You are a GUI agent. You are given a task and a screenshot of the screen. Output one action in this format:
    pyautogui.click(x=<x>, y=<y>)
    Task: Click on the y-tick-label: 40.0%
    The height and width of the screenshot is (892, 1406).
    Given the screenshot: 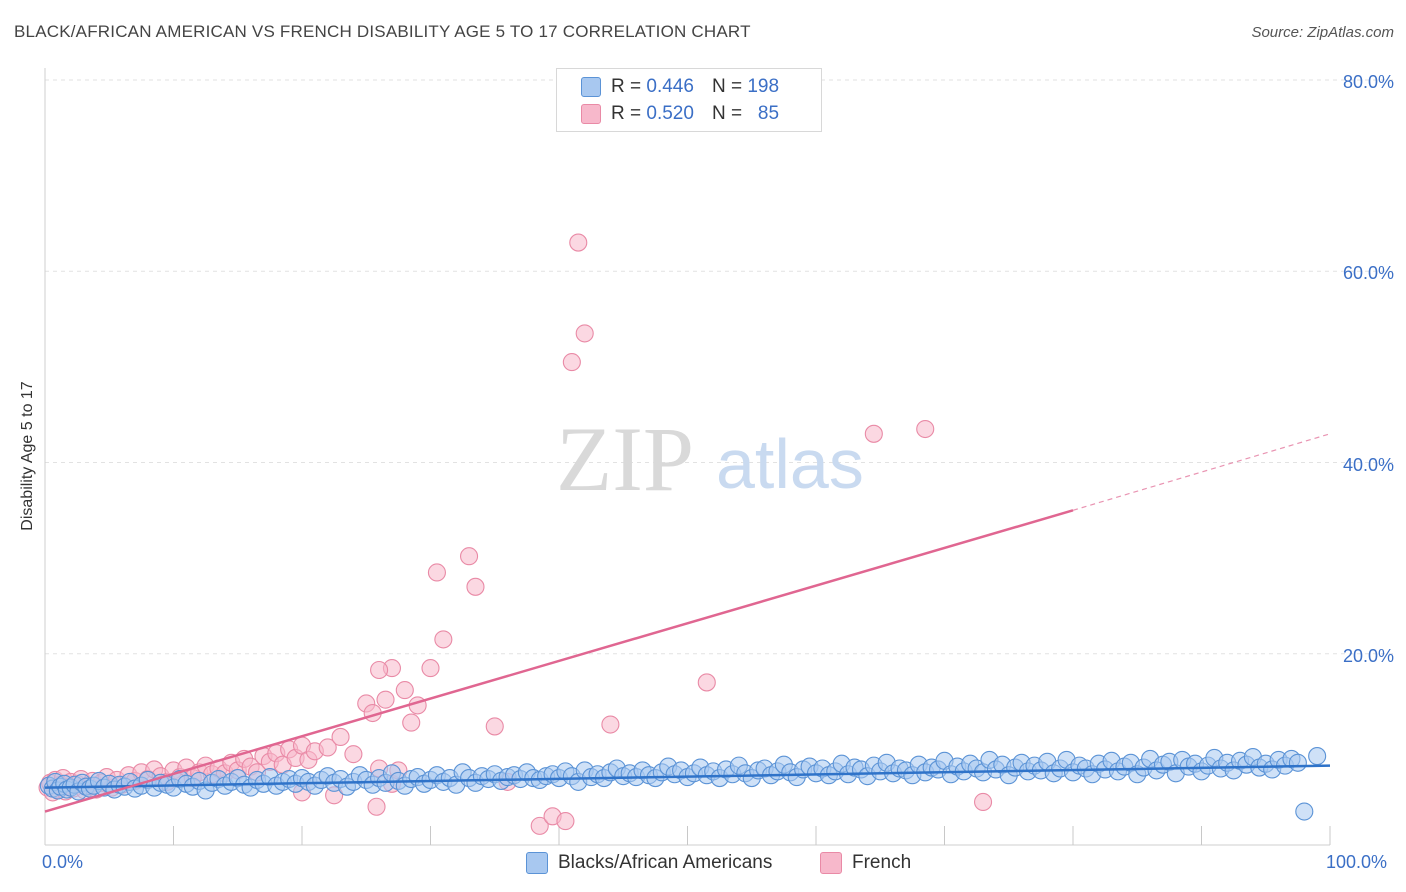 What is the action you would take?
    pyautogui.click(x=1368, y=464)
    